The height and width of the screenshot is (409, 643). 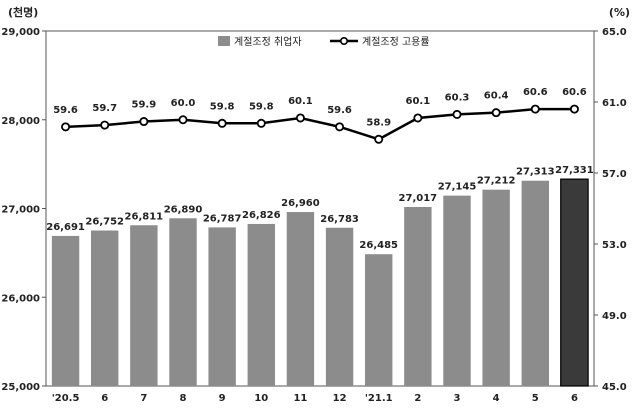 What do you see at coordinates (614, 174) in the screenshot?
I see `right-axis-tick-label: 57.0` at bounding box center [614, 174].